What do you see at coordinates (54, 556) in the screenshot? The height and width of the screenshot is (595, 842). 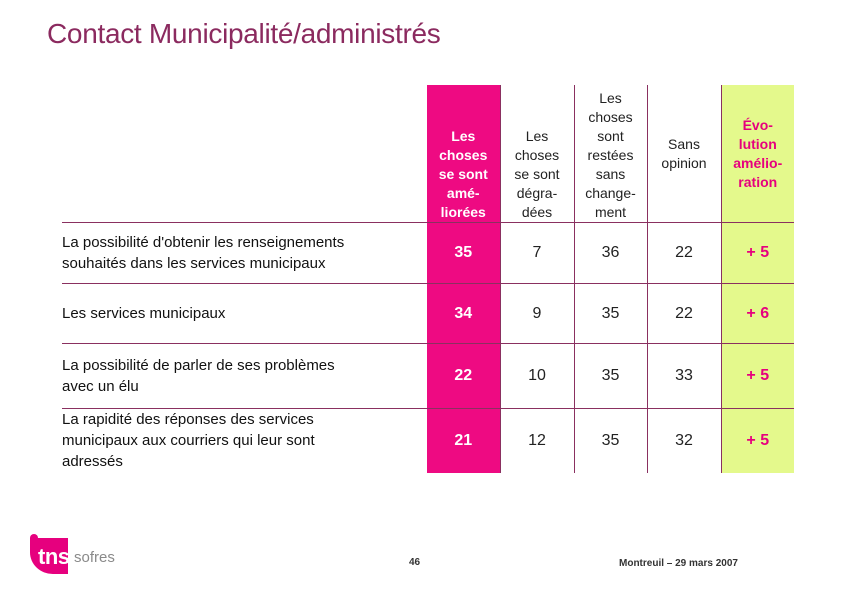 I see `logo-tns-text: tns` at bounding box center [54, 556].